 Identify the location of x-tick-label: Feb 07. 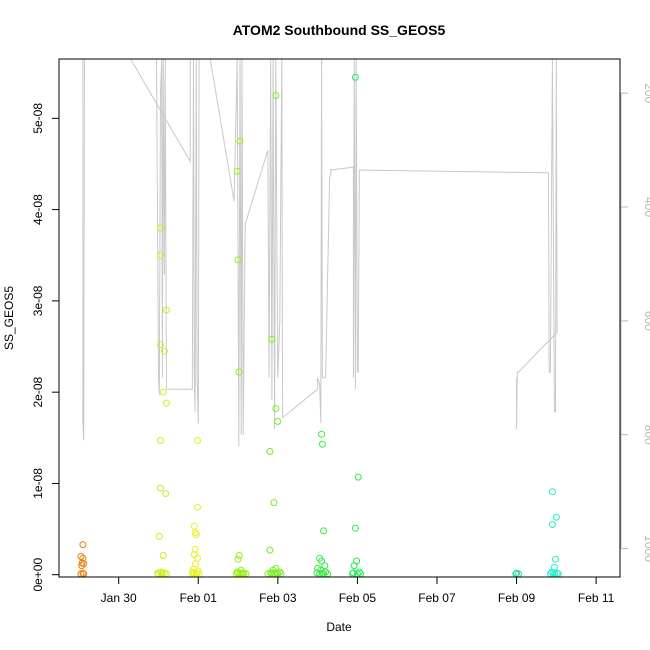
(437, 598).